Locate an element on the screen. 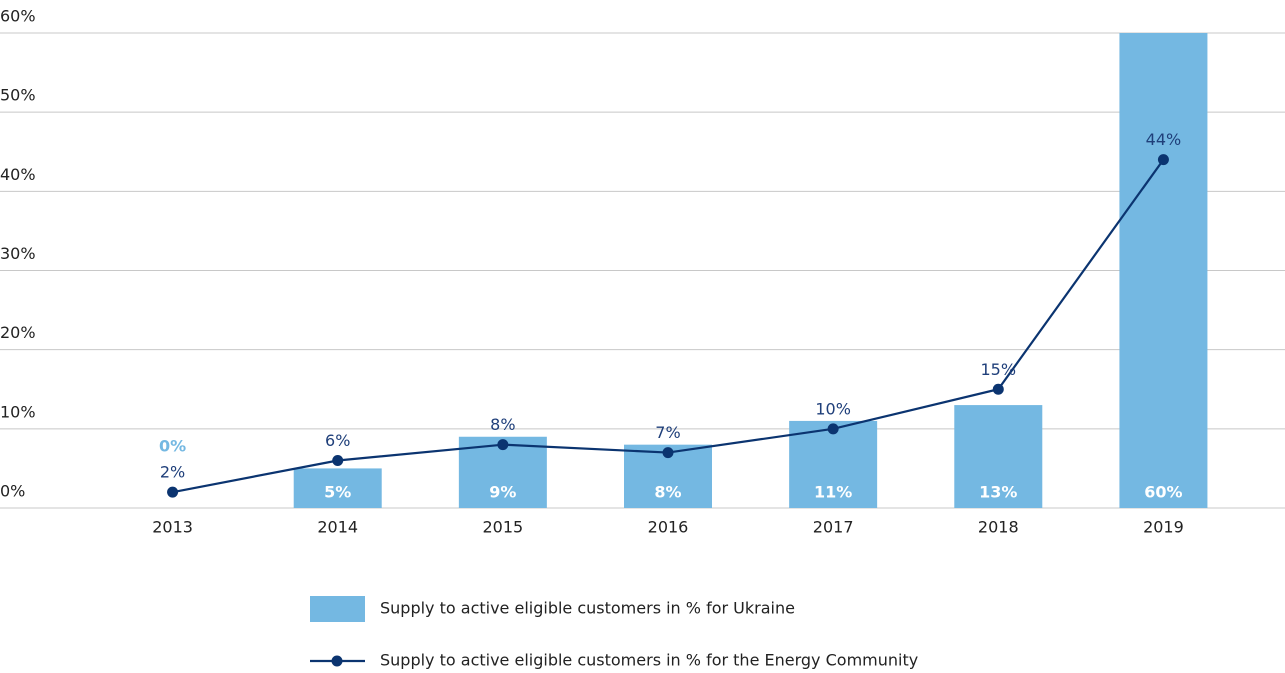 Image resolution: width=1285 pixels, height=673 pixels. x-tick-label: 2018 is located at coordinates (998, 527).